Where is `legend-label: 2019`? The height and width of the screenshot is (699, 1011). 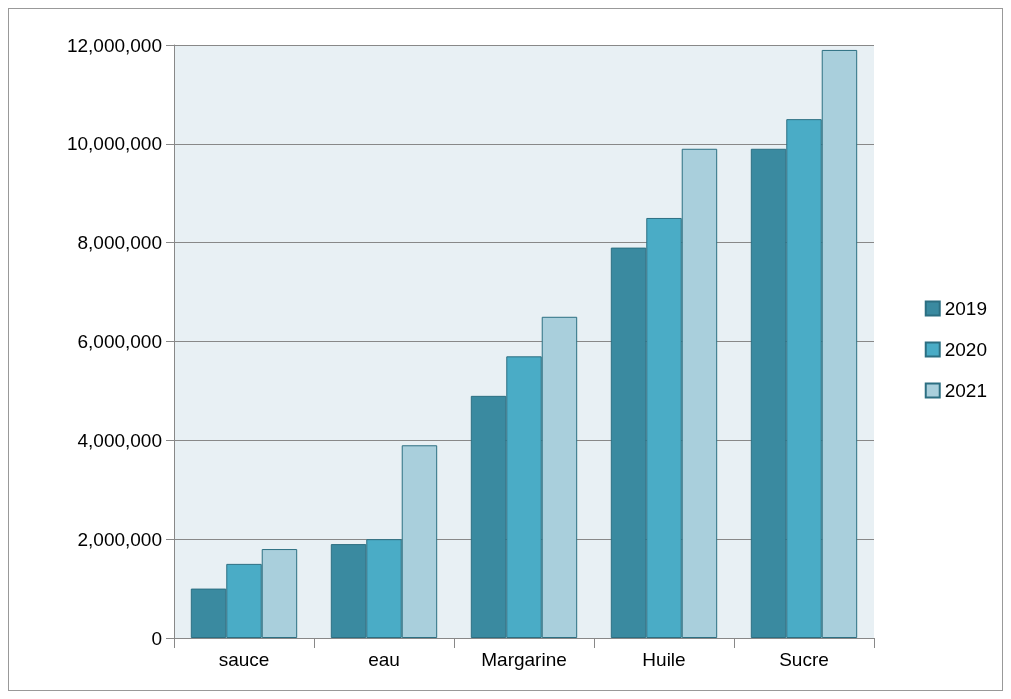
legend-label: 2019 is located at coordinates (966, 308).